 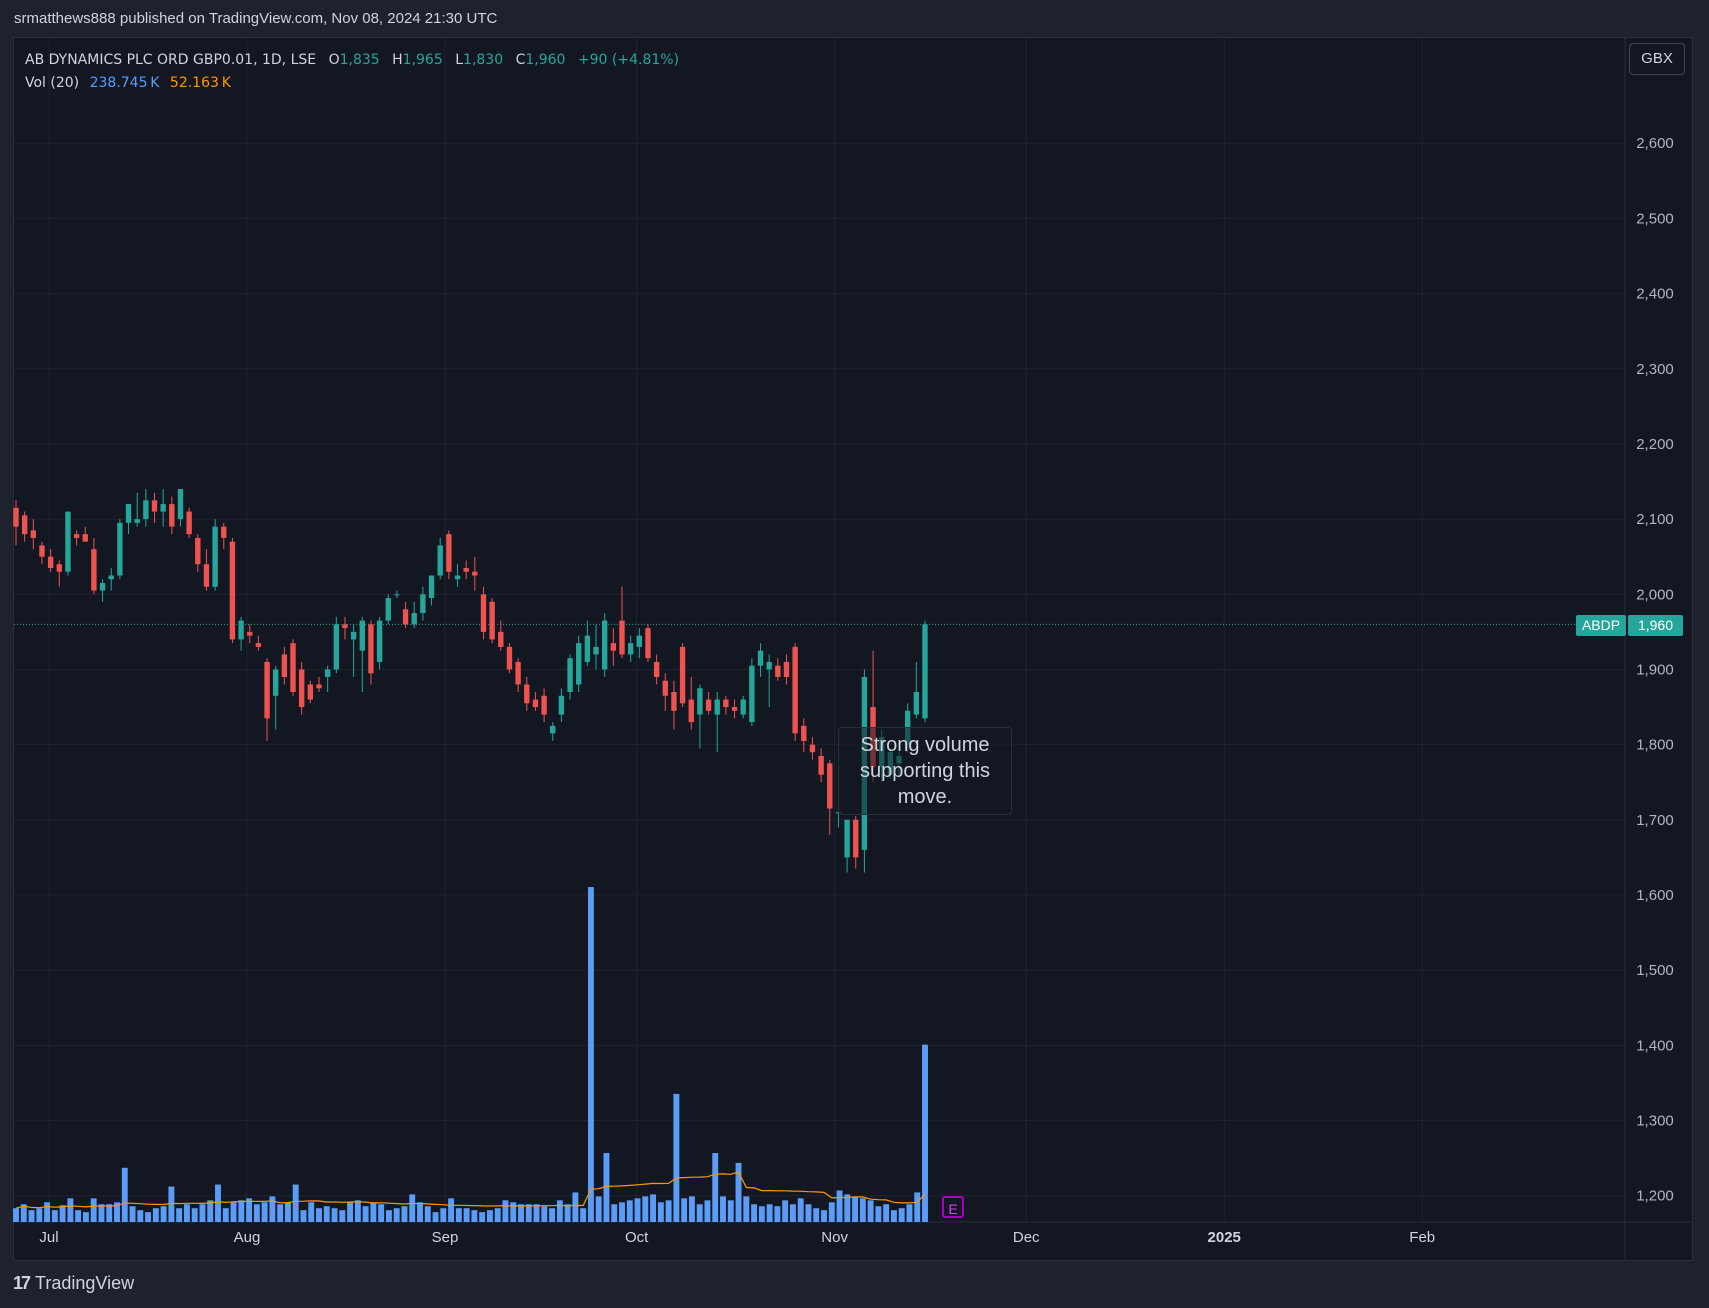 What do you see at coordinates (1655, 444) in the screenshot?
I see `y-tick-label: 2,200` at bounding box center [1655, 444].